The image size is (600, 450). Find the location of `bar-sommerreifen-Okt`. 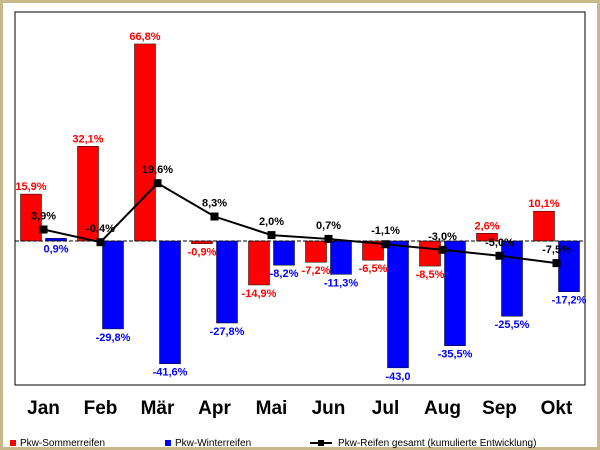

bar-sommerreifen-Okt is located at coordinates (544, 226).